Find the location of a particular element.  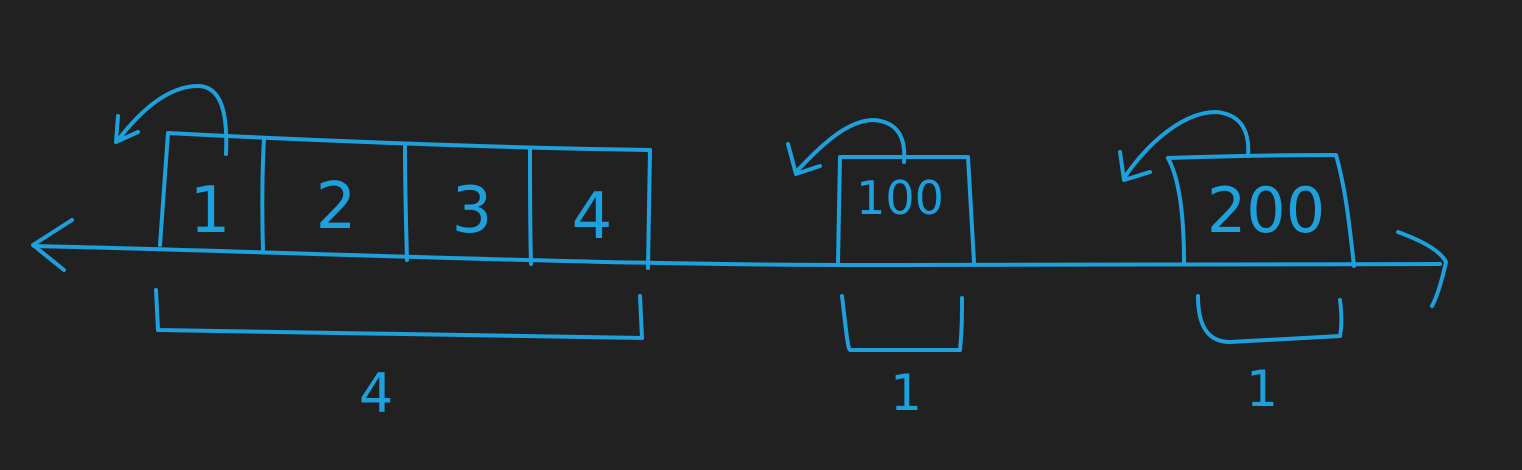

group-1-count-label: 4 is located at coordinates (376, 393).